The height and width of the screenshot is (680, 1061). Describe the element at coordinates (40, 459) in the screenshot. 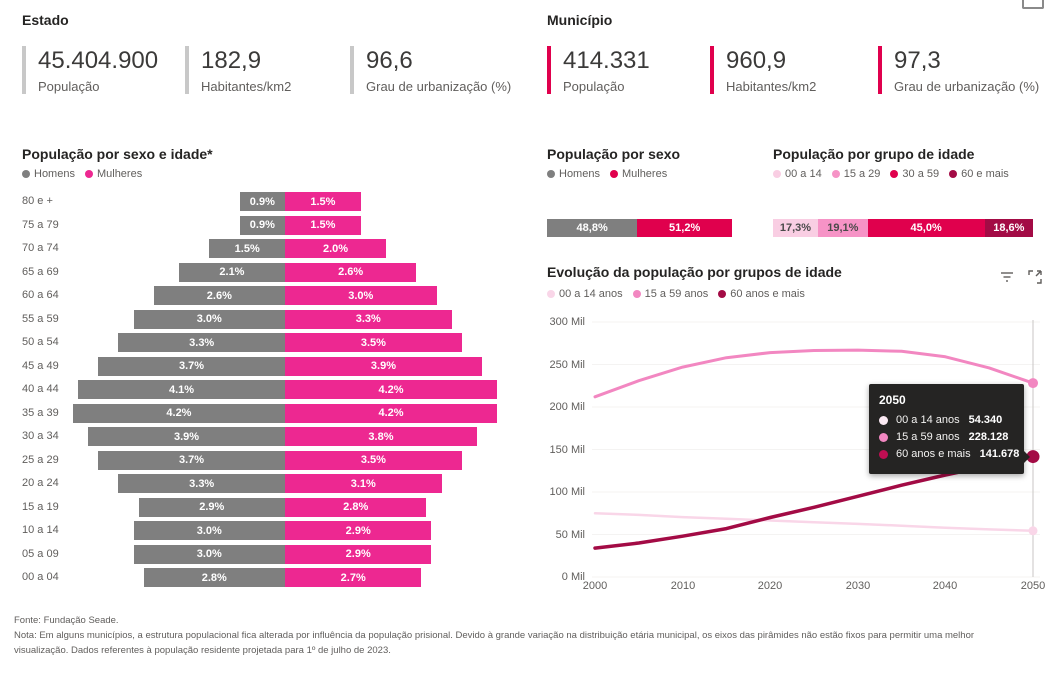

I see `age-label: 25 a 29` at that location.